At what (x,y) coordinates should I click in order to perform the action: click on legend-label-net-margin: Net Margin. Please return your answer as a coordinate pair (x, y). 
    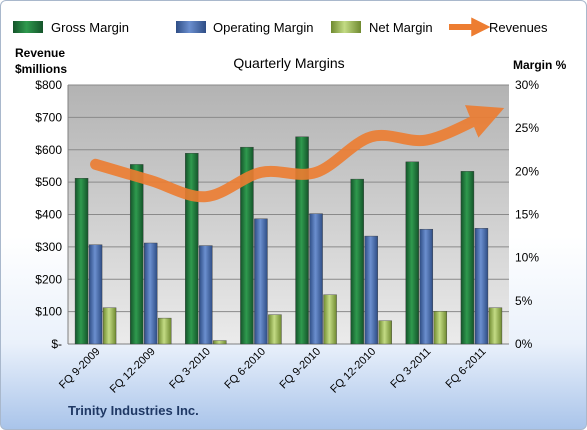
    Looking at the image, I should click on (401, 27).